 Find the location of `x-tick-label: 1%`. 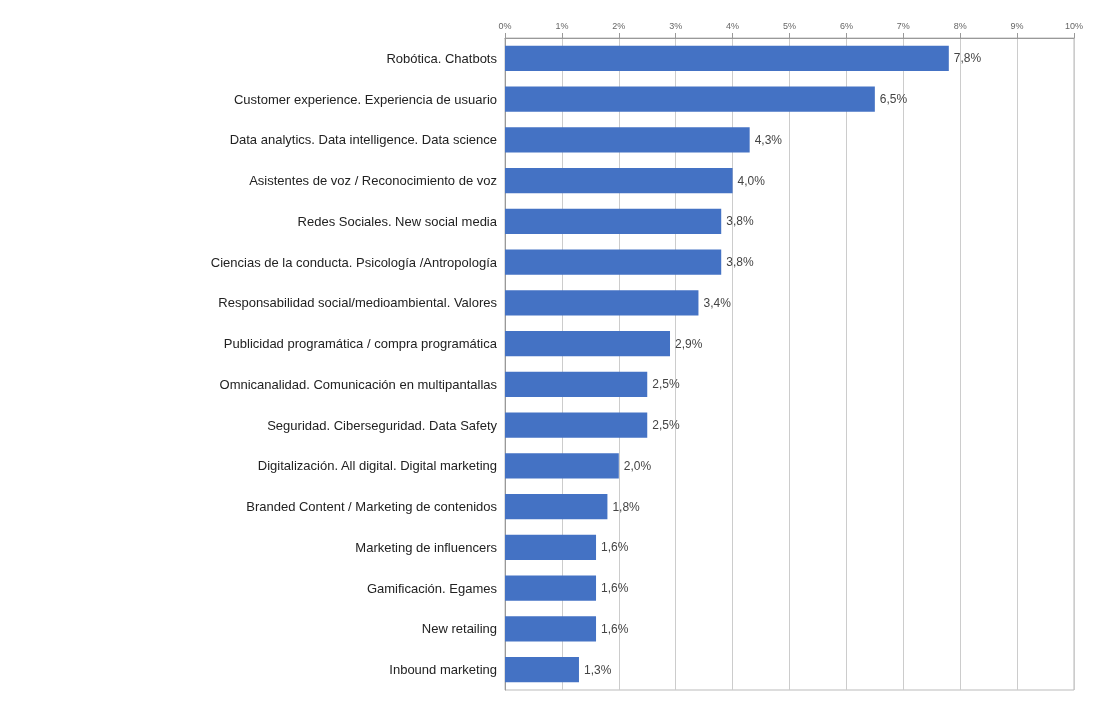

x-tick-label: 1% is located at coordinates (562, 25).